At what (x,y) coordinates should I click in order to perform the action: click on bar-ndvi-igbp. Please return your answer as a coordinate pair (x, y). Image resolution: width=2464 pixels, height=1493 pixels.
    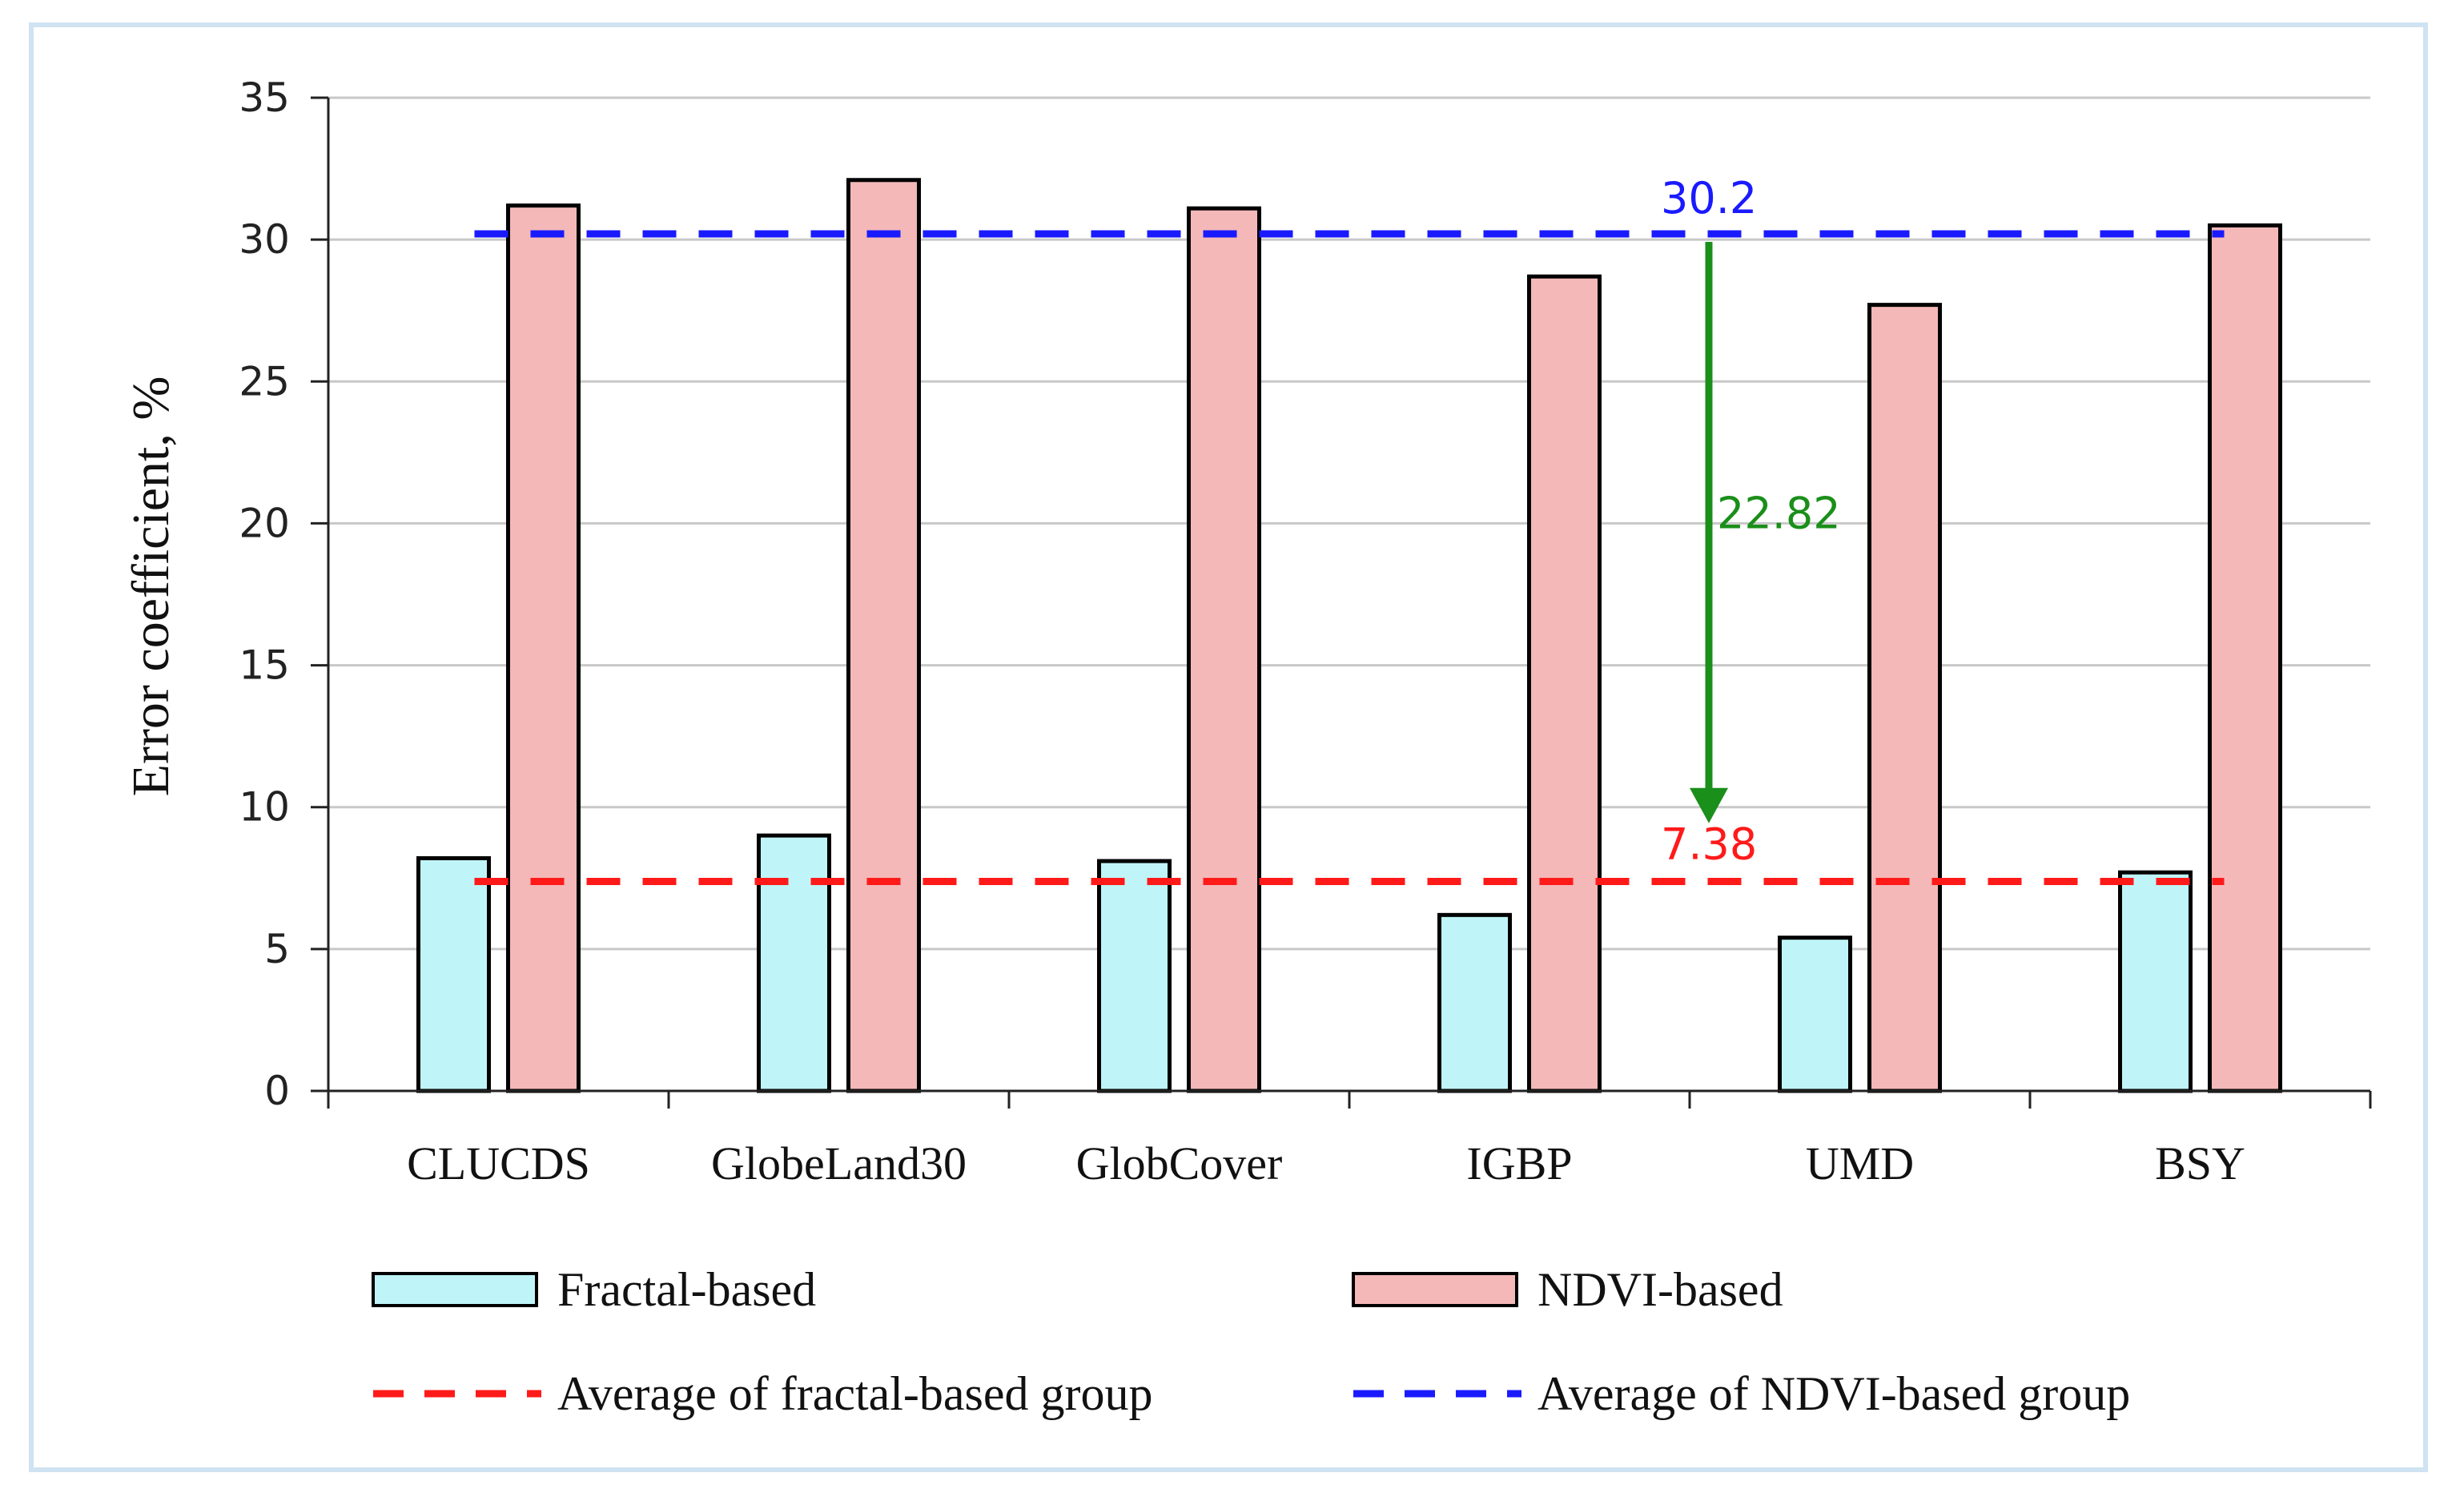
    Looking at the image, I should click on (1564, 683).